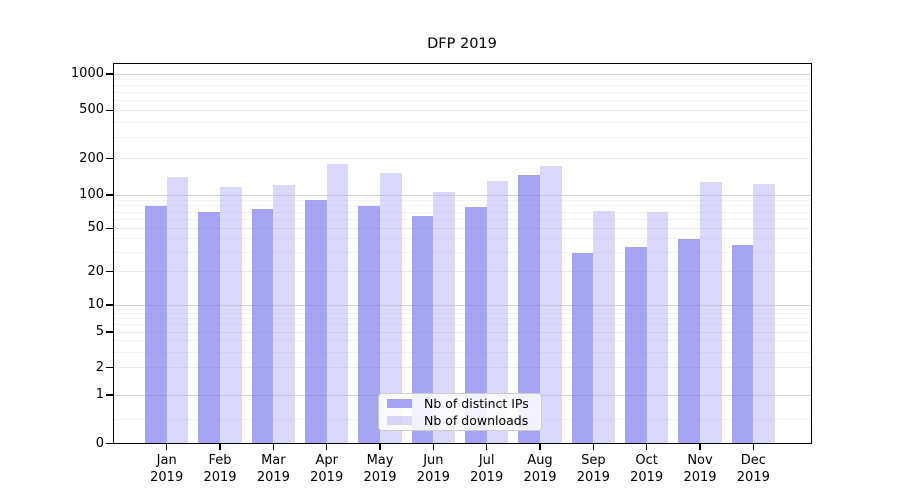 The width and height of the screenshot is (900, 500). Describe the element at coordinates (99, 443) in the screenshot. I see `y-tick-label: 0` at that location.